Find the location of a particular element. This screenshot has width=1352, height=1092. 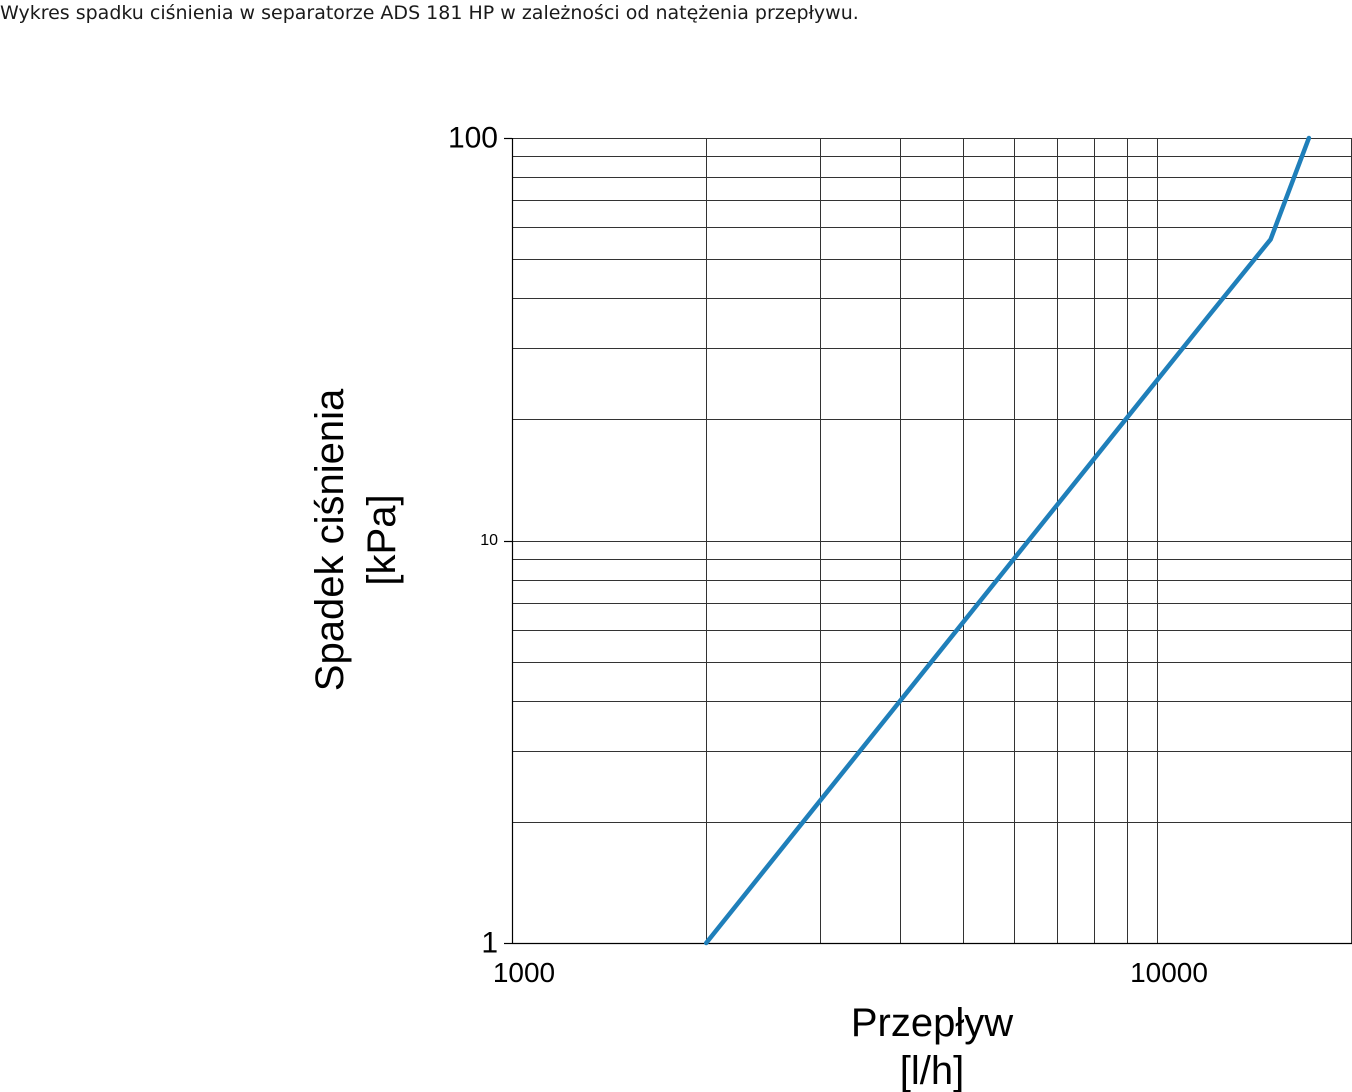

x-tick-label: 1000 is located at coordinates (524, 972).